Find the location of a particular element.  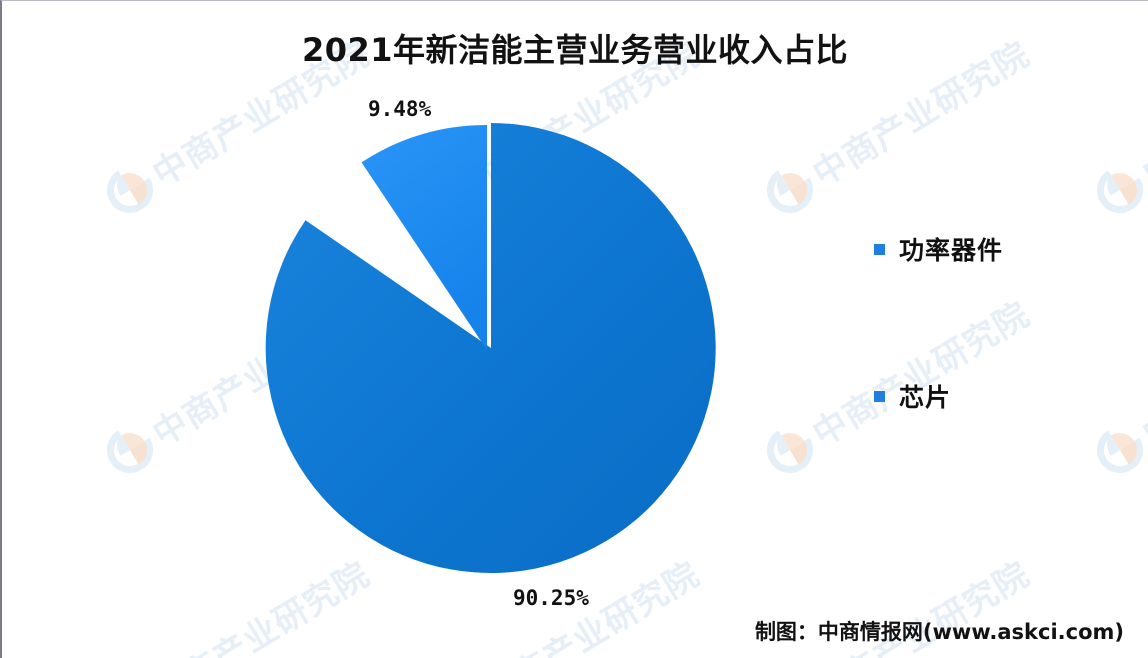

legend-item-power-device: 功率器件 is located at coordinates (938, 249).